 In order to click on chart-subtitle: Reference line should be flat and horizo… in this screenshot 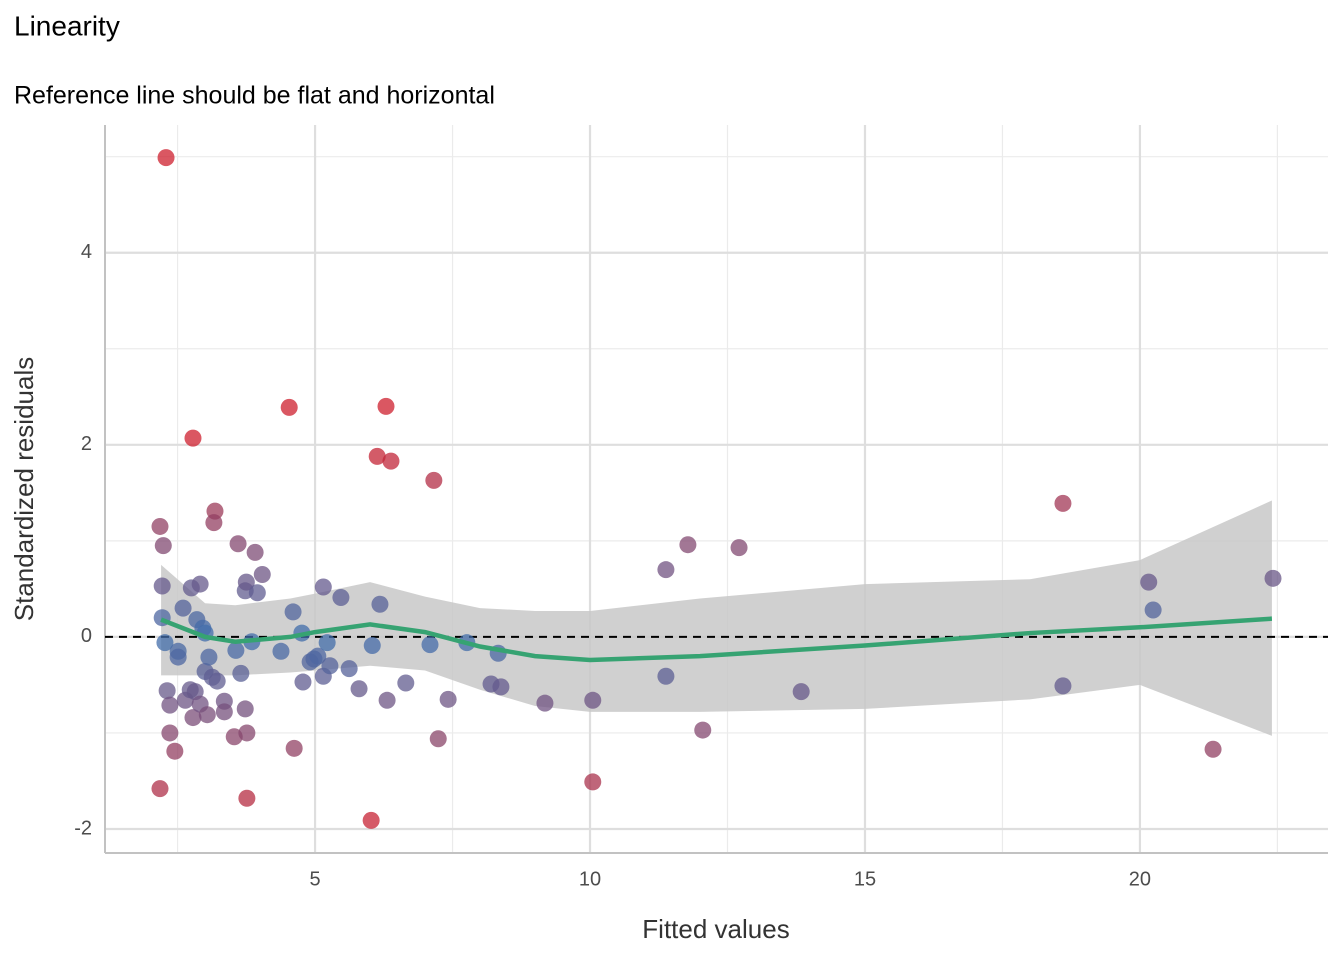, I will do `click(254, 96)`.